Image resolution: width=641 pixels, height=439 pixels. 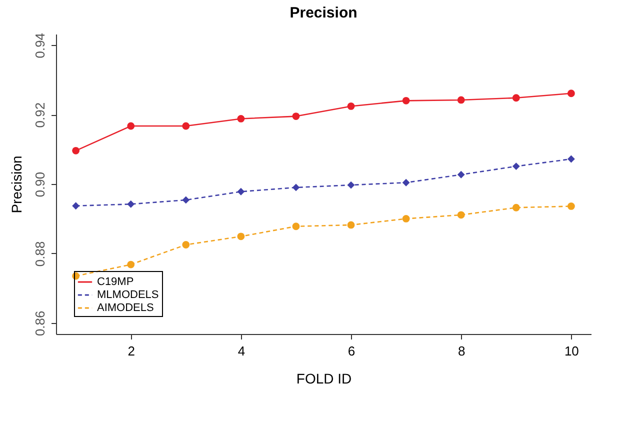 What do you see at coordinates (324, 378) in the screenshot?
I see `x-axis-title: FOLD ID` at bounding box center [324, 378].